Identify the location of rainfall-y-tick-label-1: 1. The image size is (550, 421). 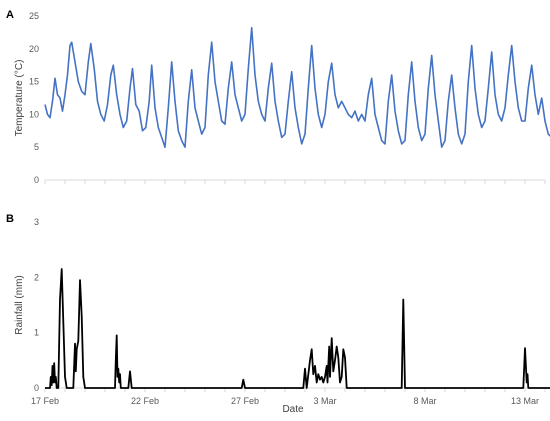
(36, 333).